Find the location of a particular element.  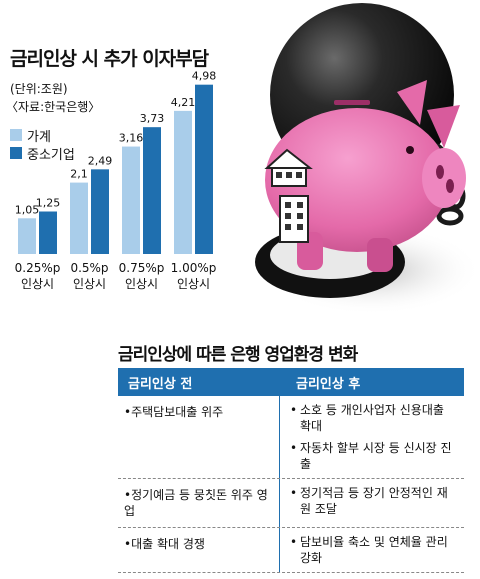

legend-item-sme: 중소기업 is located at coordinates (42, 153).